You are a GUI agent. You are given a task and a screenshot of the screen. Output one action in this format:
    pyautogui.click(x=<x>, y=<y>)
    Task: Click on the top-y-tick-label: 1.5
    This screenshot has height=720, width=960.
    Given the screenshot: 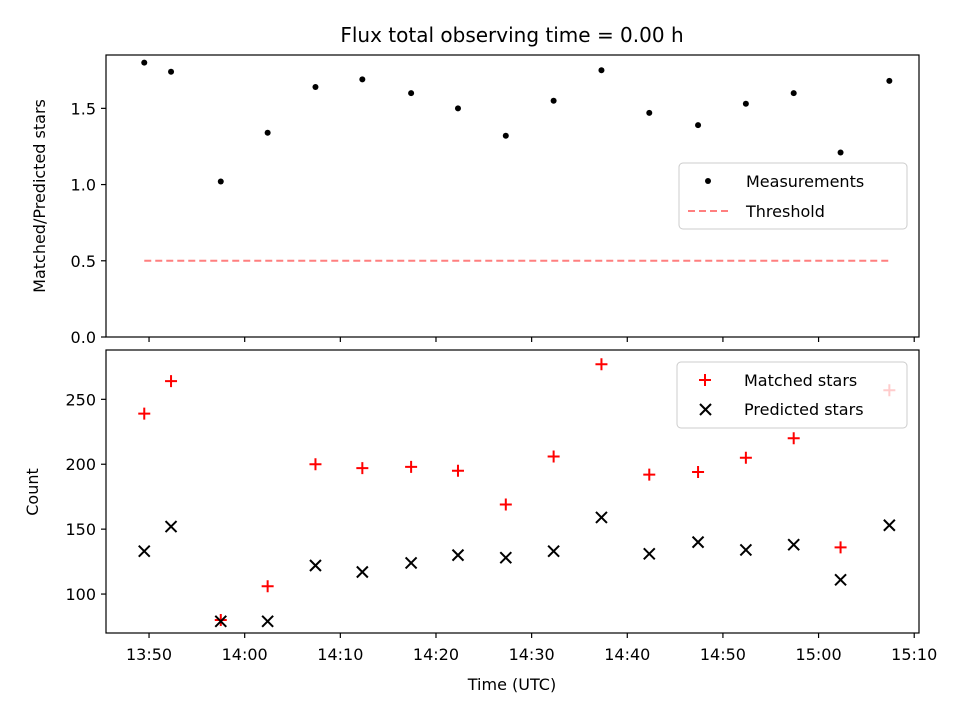 What is the action you would take?
    pyautogui.click(x=83, y=108)
    